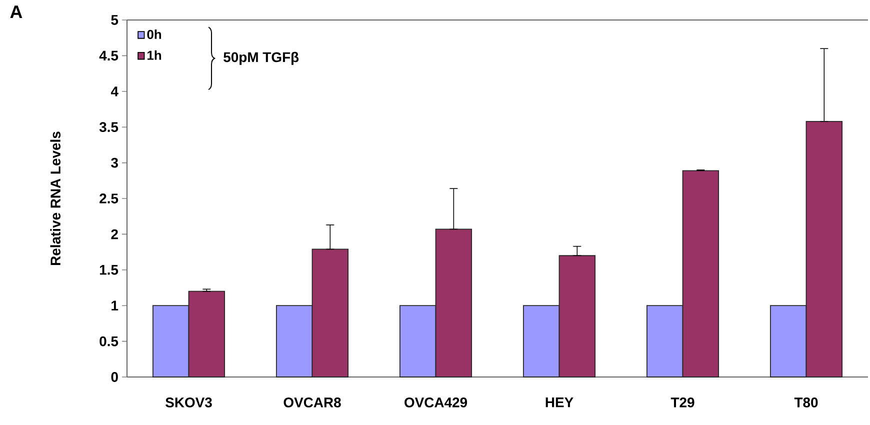 The image size is (870, 425). Describe the element at coordinates (109, 341) in the screenshot. I see `y-tick-label: 0.5` at that location.